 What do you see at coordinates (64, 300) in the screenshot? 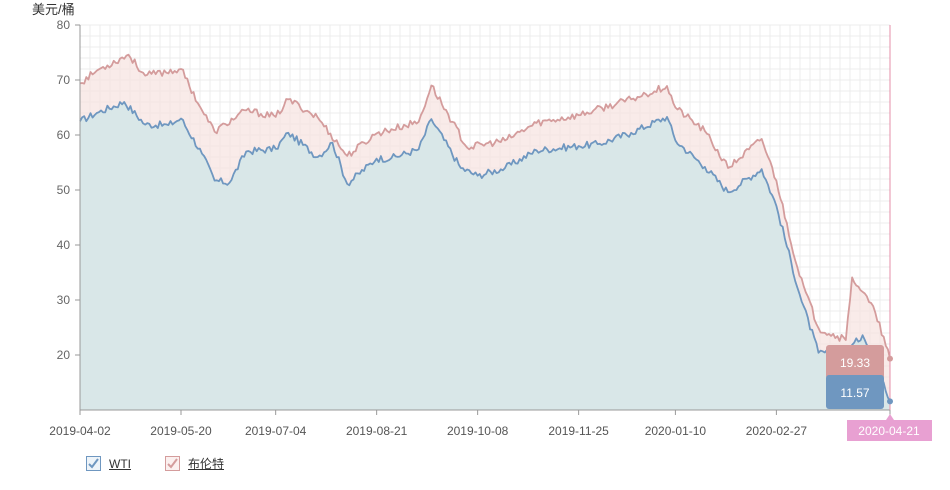
I see `y-tick-label: 30` at bounding box center [64, 300].